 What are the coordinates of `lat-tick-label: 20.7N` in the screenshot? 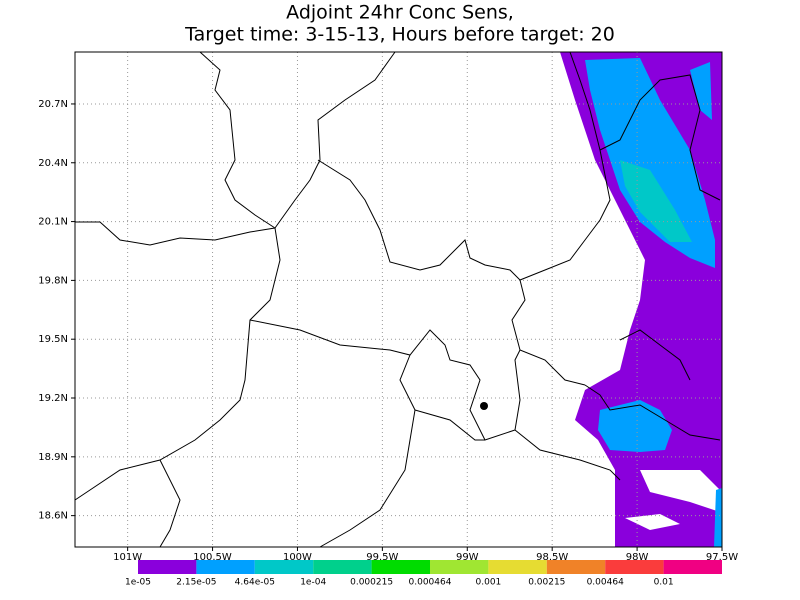 It's located at (53, 104).